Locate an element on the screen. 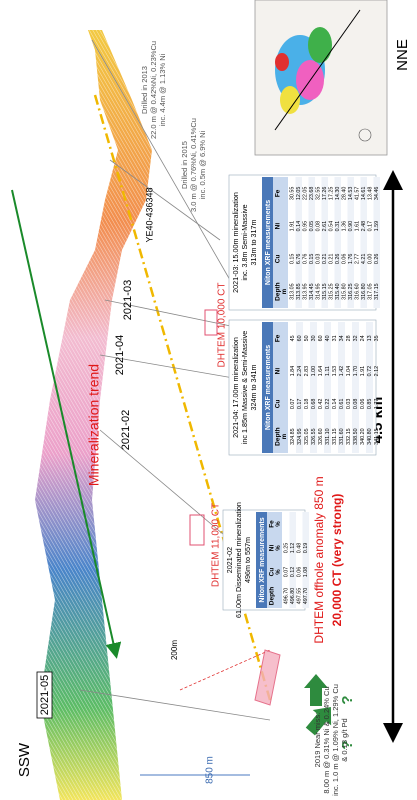 The height and width of the screenshot is (800, 417). table-cell: 0.25 is located at coordinates (287, 548).